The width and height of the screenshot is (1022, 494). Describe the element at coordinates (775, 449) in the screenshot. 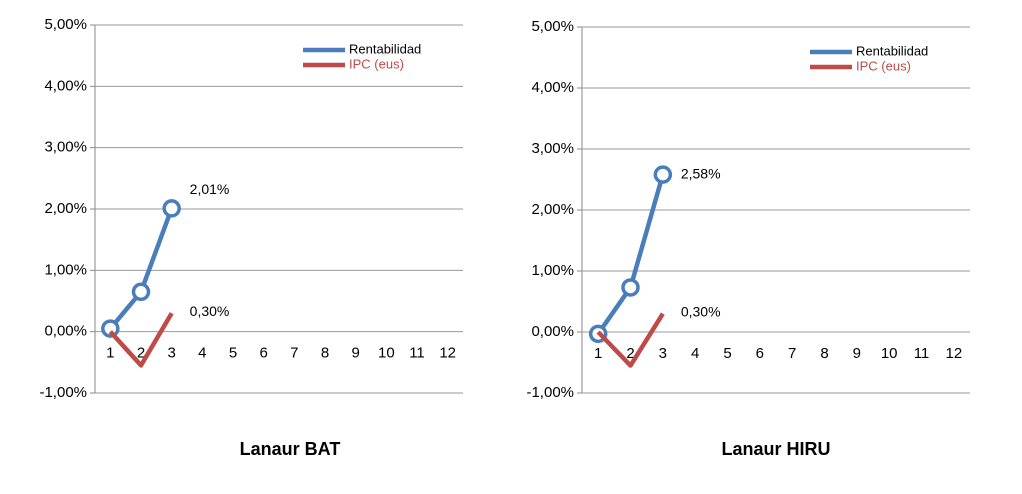

I see `chart-title: Lanaur HIRU` at that location.